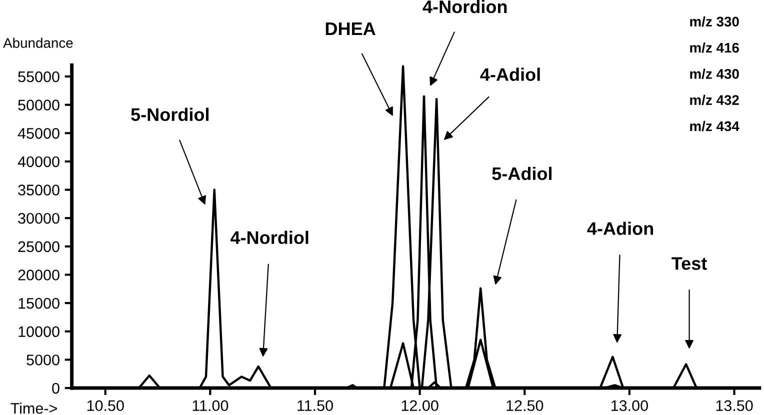 Image resolution: width=764 pixels, height=415 pixels. Describe the element at coordinates (315, 406) in the screenshot. I see `x-tick-label: 11.50` at that location.